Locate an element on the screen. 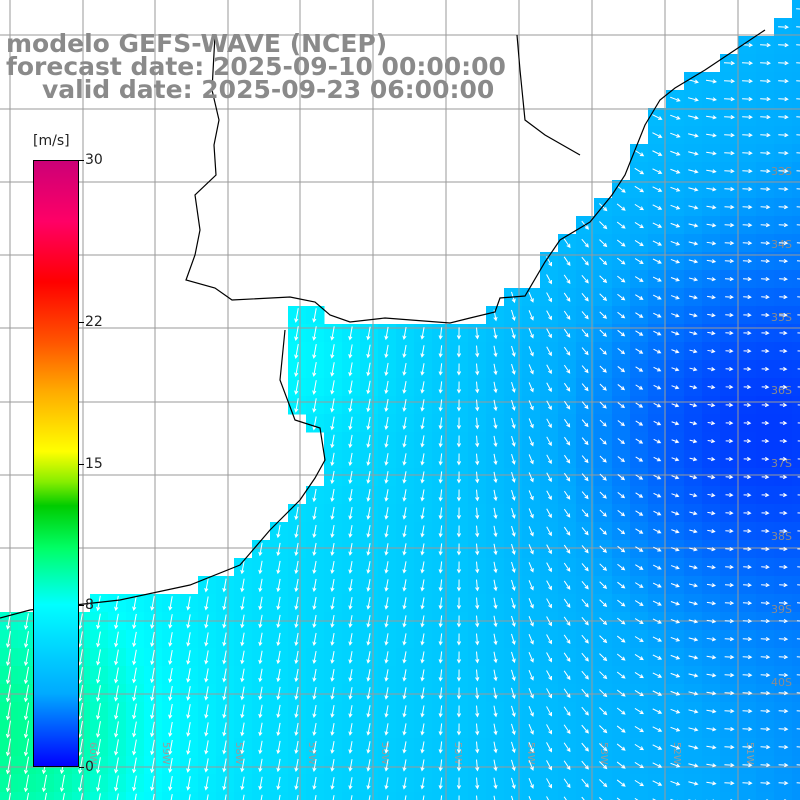 This screenshot has width=800, height=800. latitude-label: 35S is located at coordinates (781, 317).